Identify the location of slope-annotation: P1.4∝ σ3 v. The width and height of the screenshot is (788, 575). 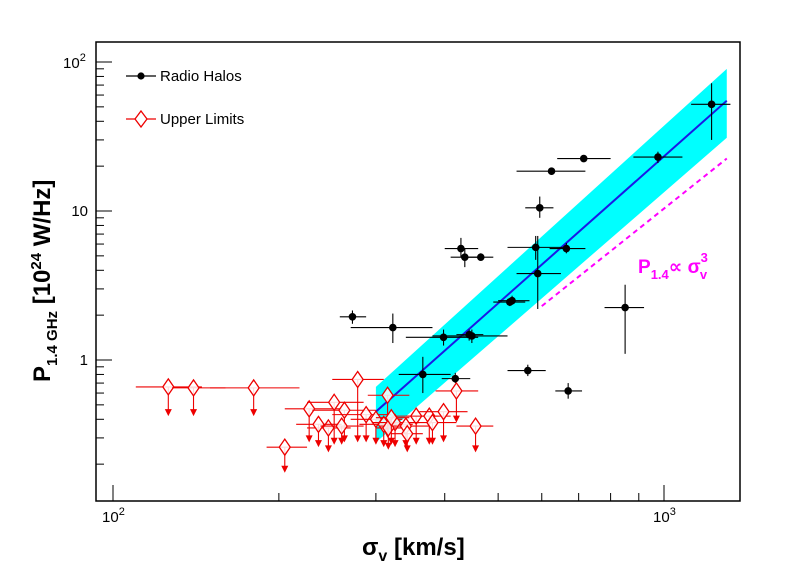
(673, 266).